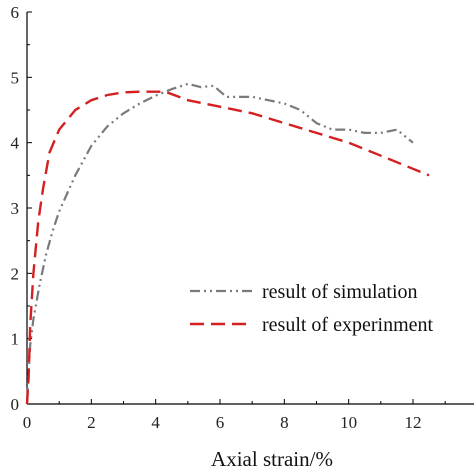  What do you see at coordinates (15, 77) in the screenshot?
I see `y-tick-label: 5` at bounding box center [15, 77].